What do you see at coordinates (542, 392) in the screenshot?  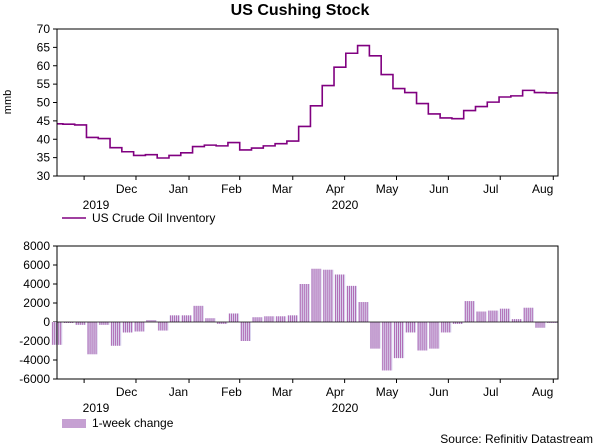 I see `bottom-month-label: Aug` at bounding box center [542, 392].